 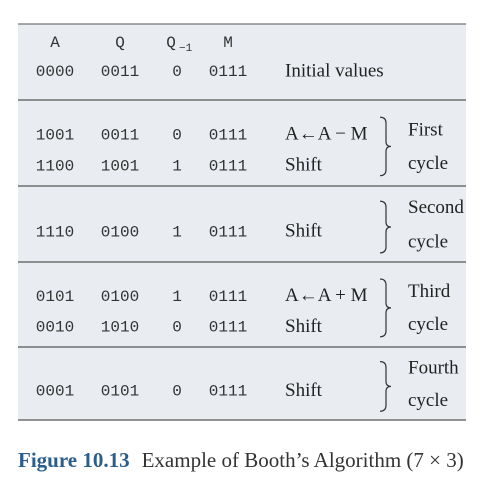 I want to click on cell-a: 0001, so click(x=55, y=392).